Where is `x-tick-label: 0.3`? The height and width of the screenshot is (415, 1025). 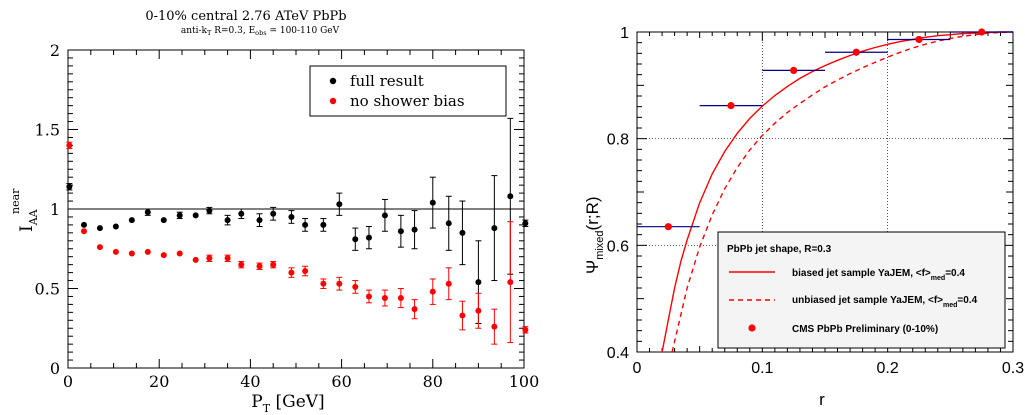
x-tick-label: 0.3 is located at coordinates (1013, 368).